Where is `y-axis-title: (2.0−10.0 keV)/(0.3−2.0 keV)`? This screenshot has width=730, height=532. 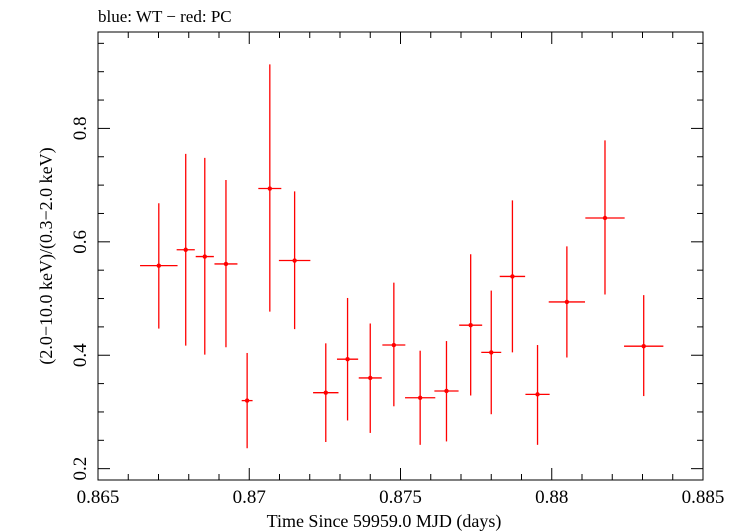
y-axis-title: (2.0−10.0 keV)/(0.3−2.0 keV) is located at coordinates (46, 255).